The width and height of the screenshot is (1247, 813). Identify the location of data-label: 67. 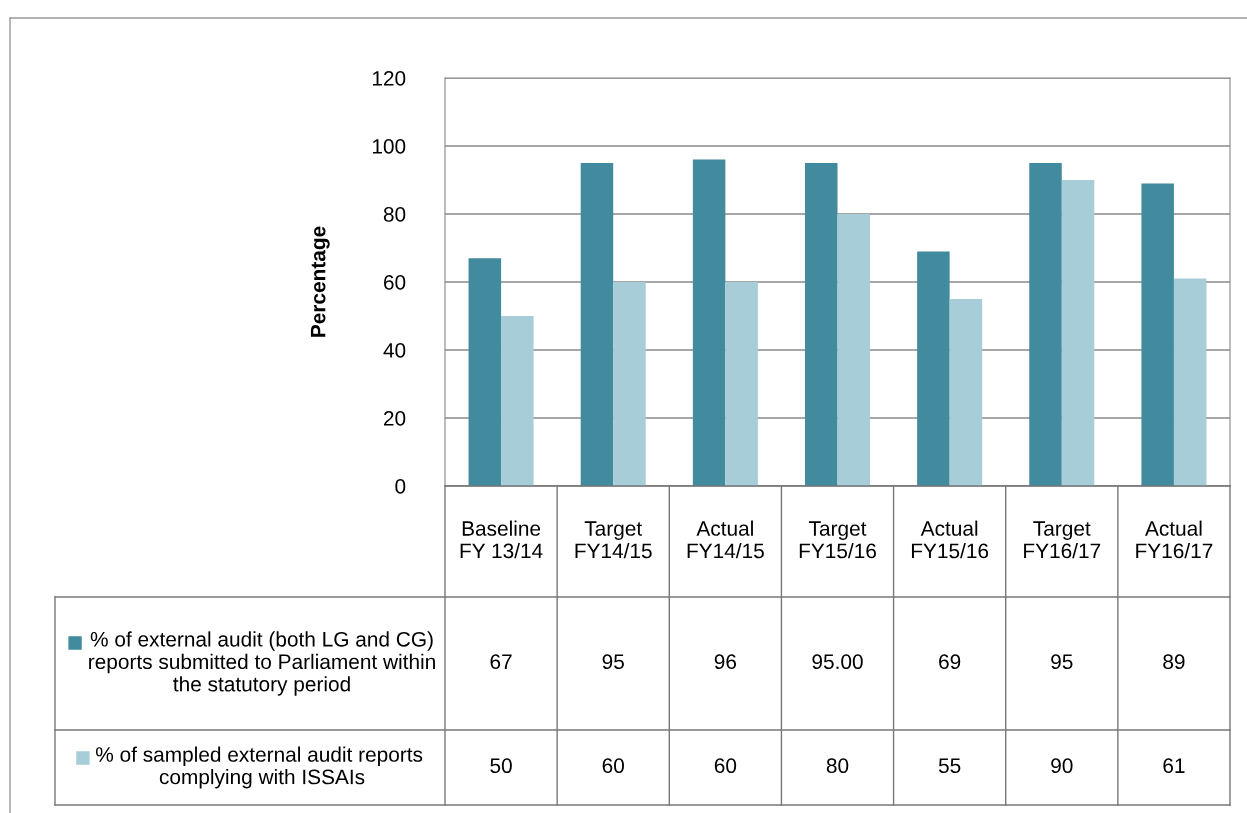
(501, 662).